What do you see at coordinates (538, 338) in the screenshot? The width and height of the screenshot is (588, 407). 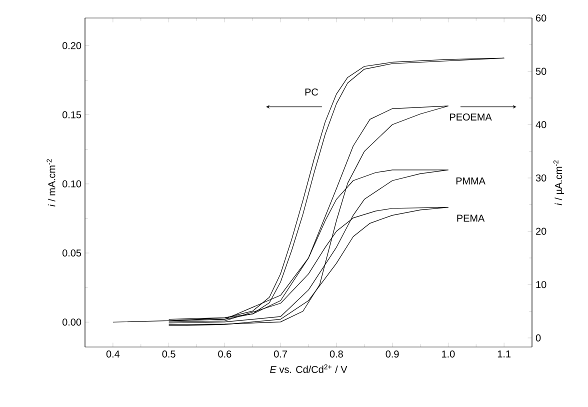 I see `y2-tick-label: 0` at bounding box center [538, 338].